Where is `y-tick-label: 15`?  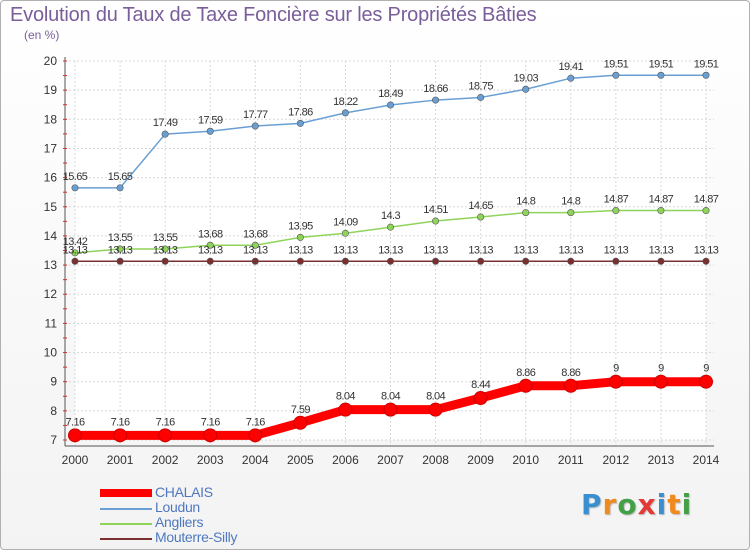
y-tick-label: 15 is located at coordinates (51, 207).